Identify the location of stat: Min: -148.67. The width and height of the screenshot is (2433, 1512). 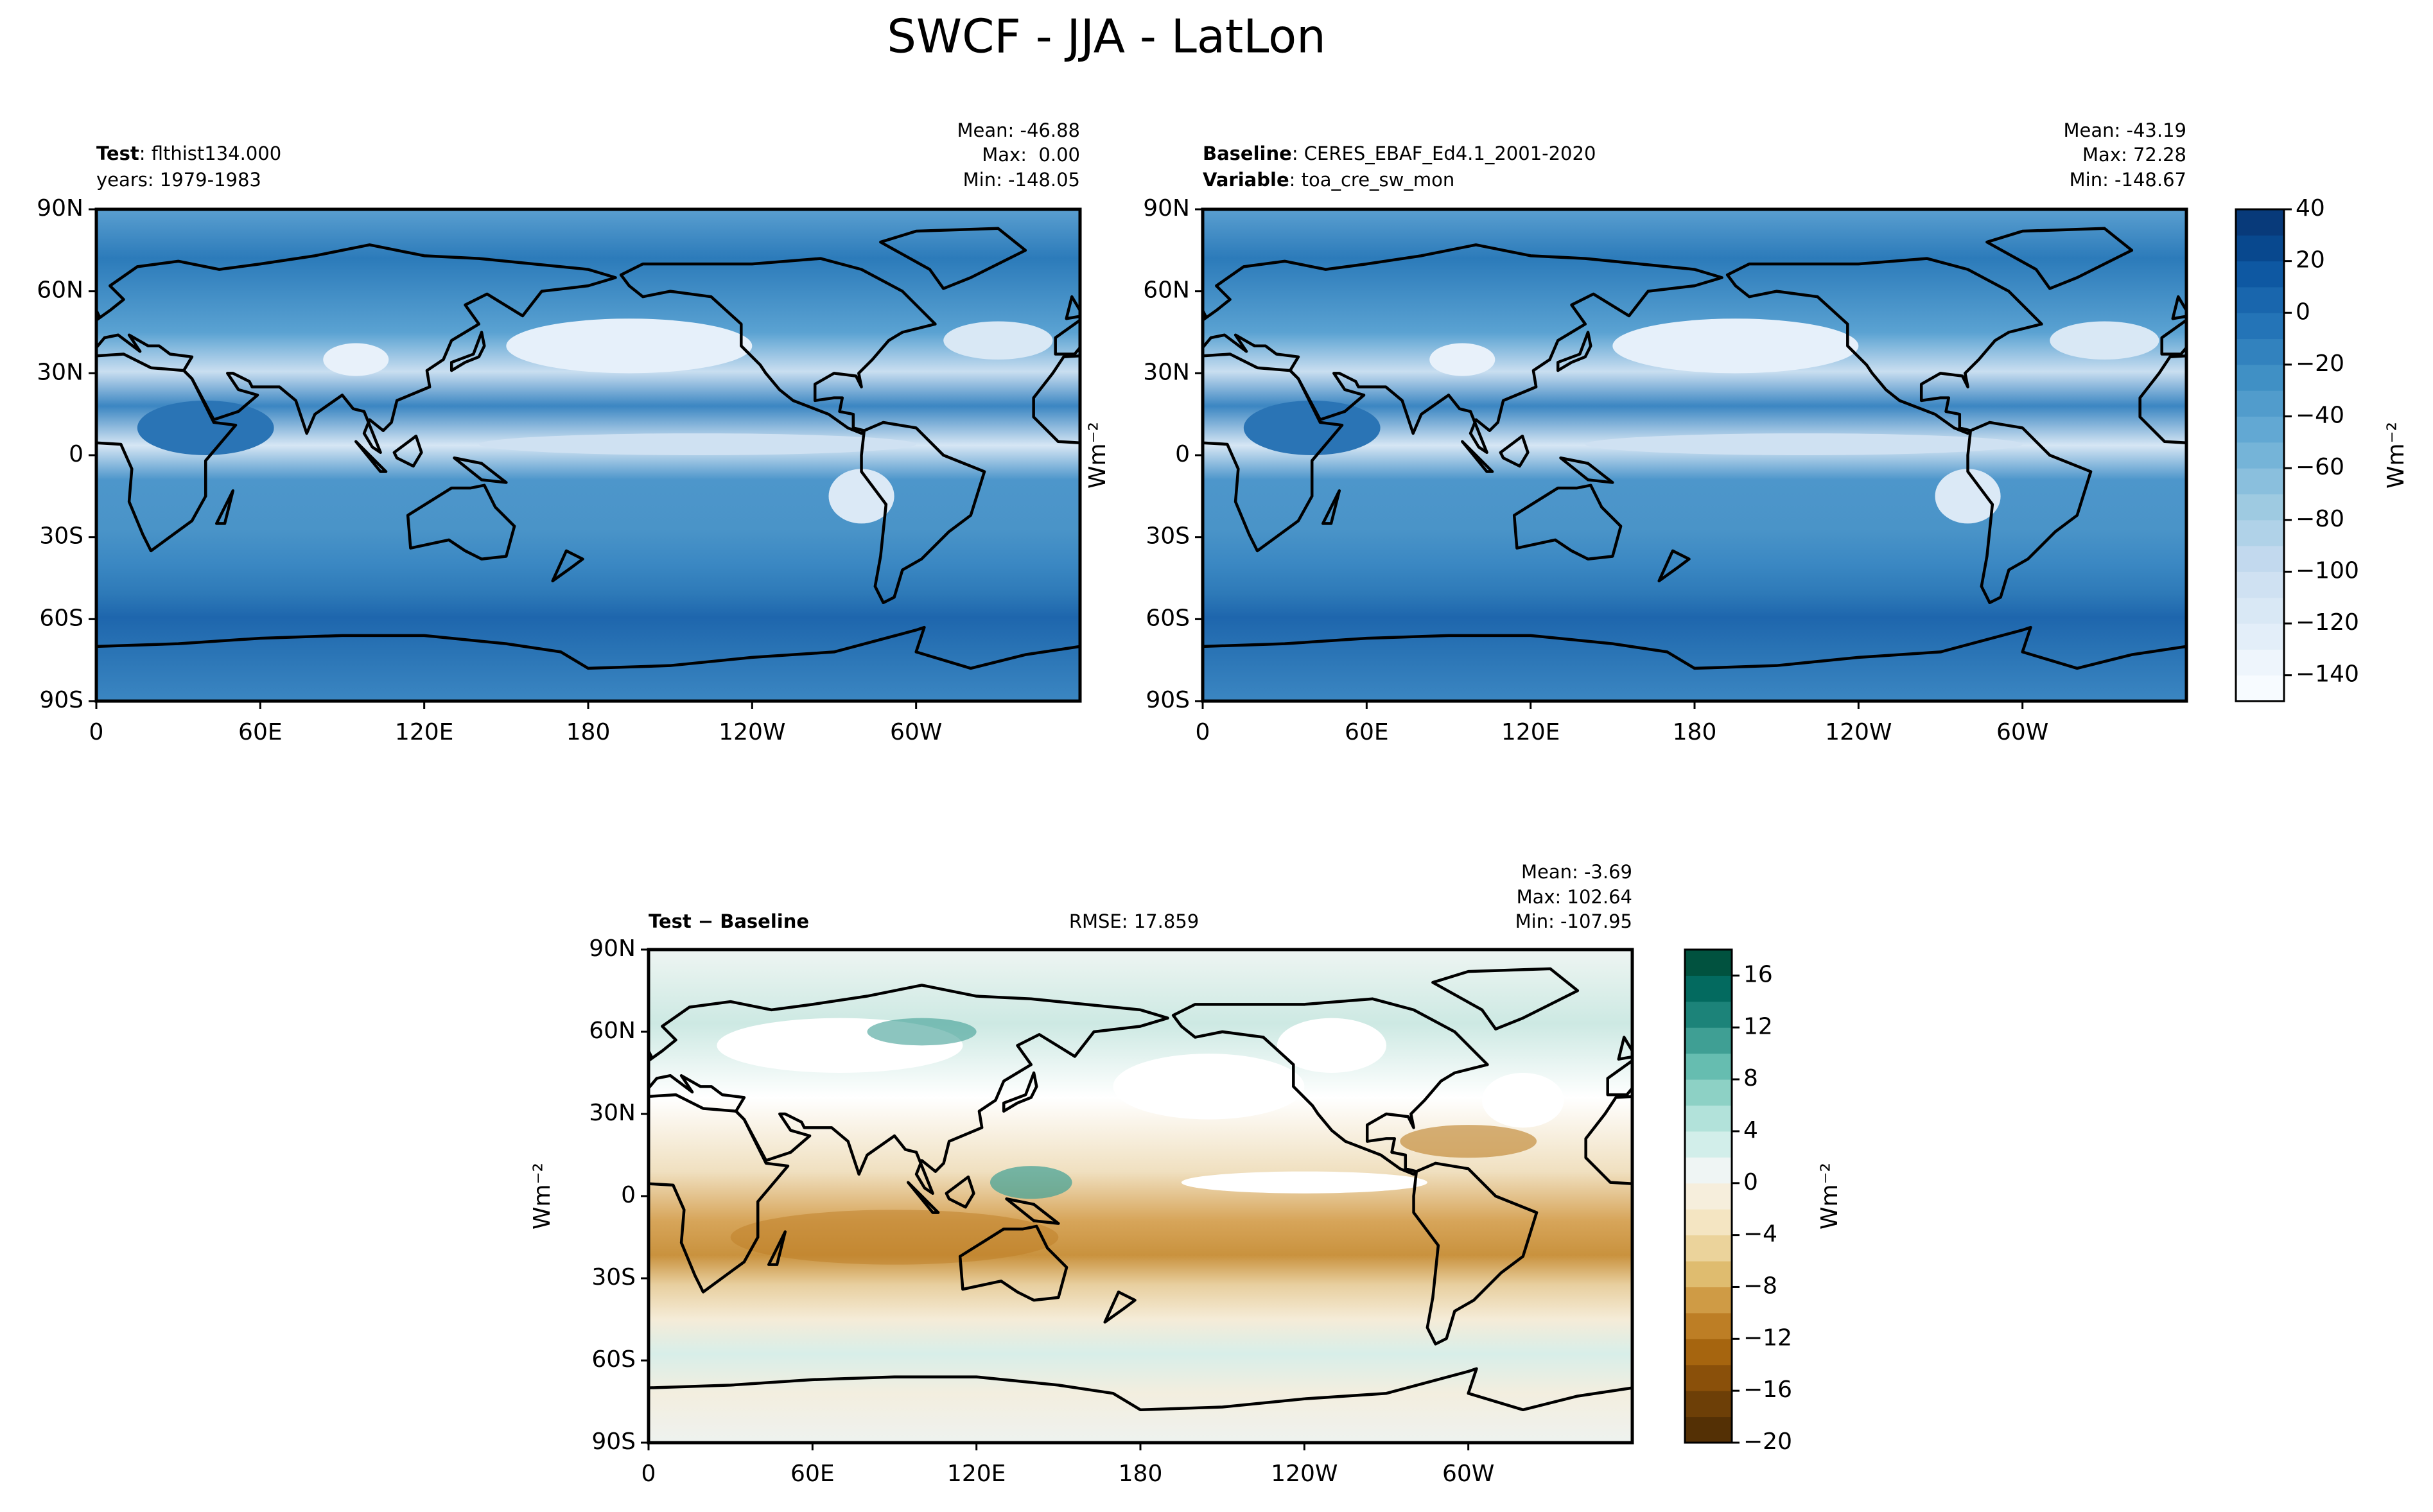
(2128, 180).